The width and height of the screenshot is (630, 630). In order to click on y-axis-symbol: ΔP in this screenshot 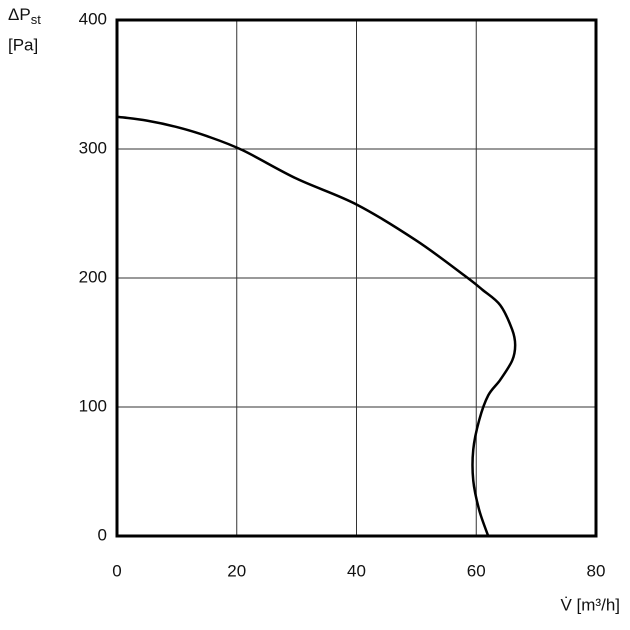, I will do `click(19, 14)`.